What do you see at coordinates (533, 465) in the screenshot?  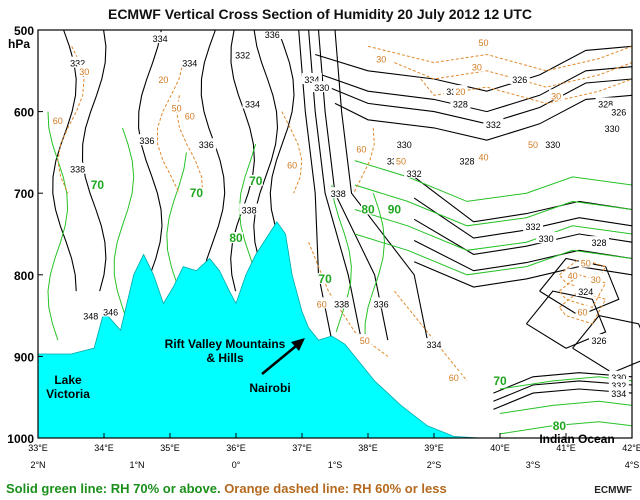 I see `lat-tick-label: 3°S` at bounding box center [533, 465].